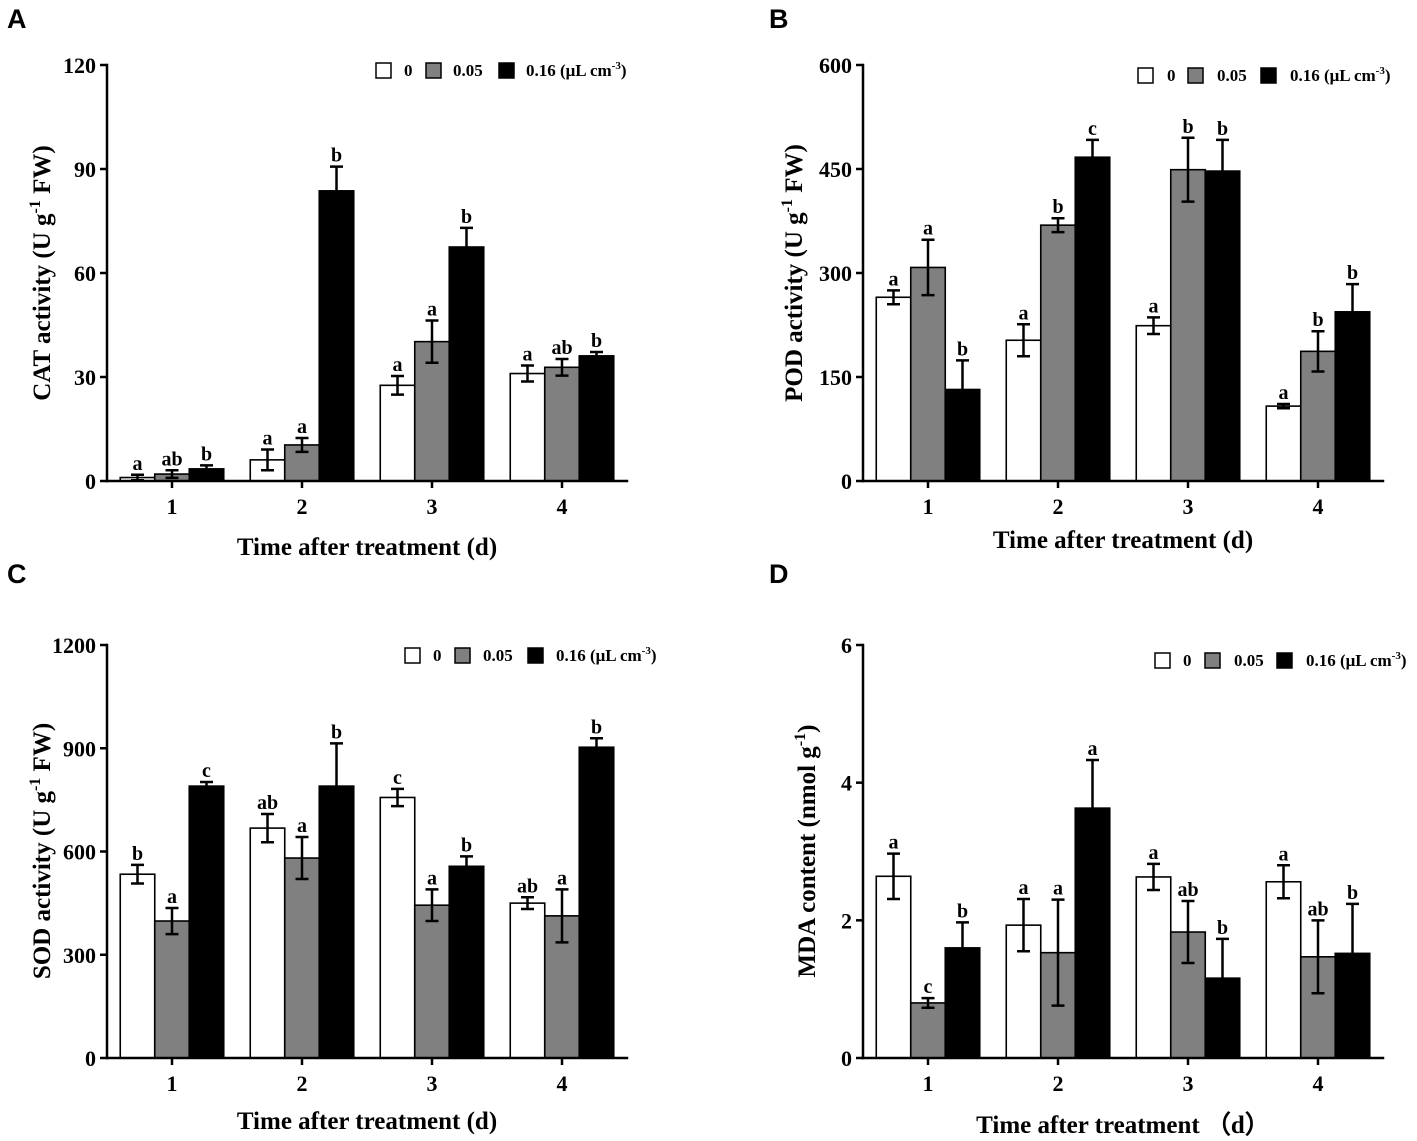 This screenshot has height=1141, width=1417. I want to click on bar-day4-series1, so click(527, 427).